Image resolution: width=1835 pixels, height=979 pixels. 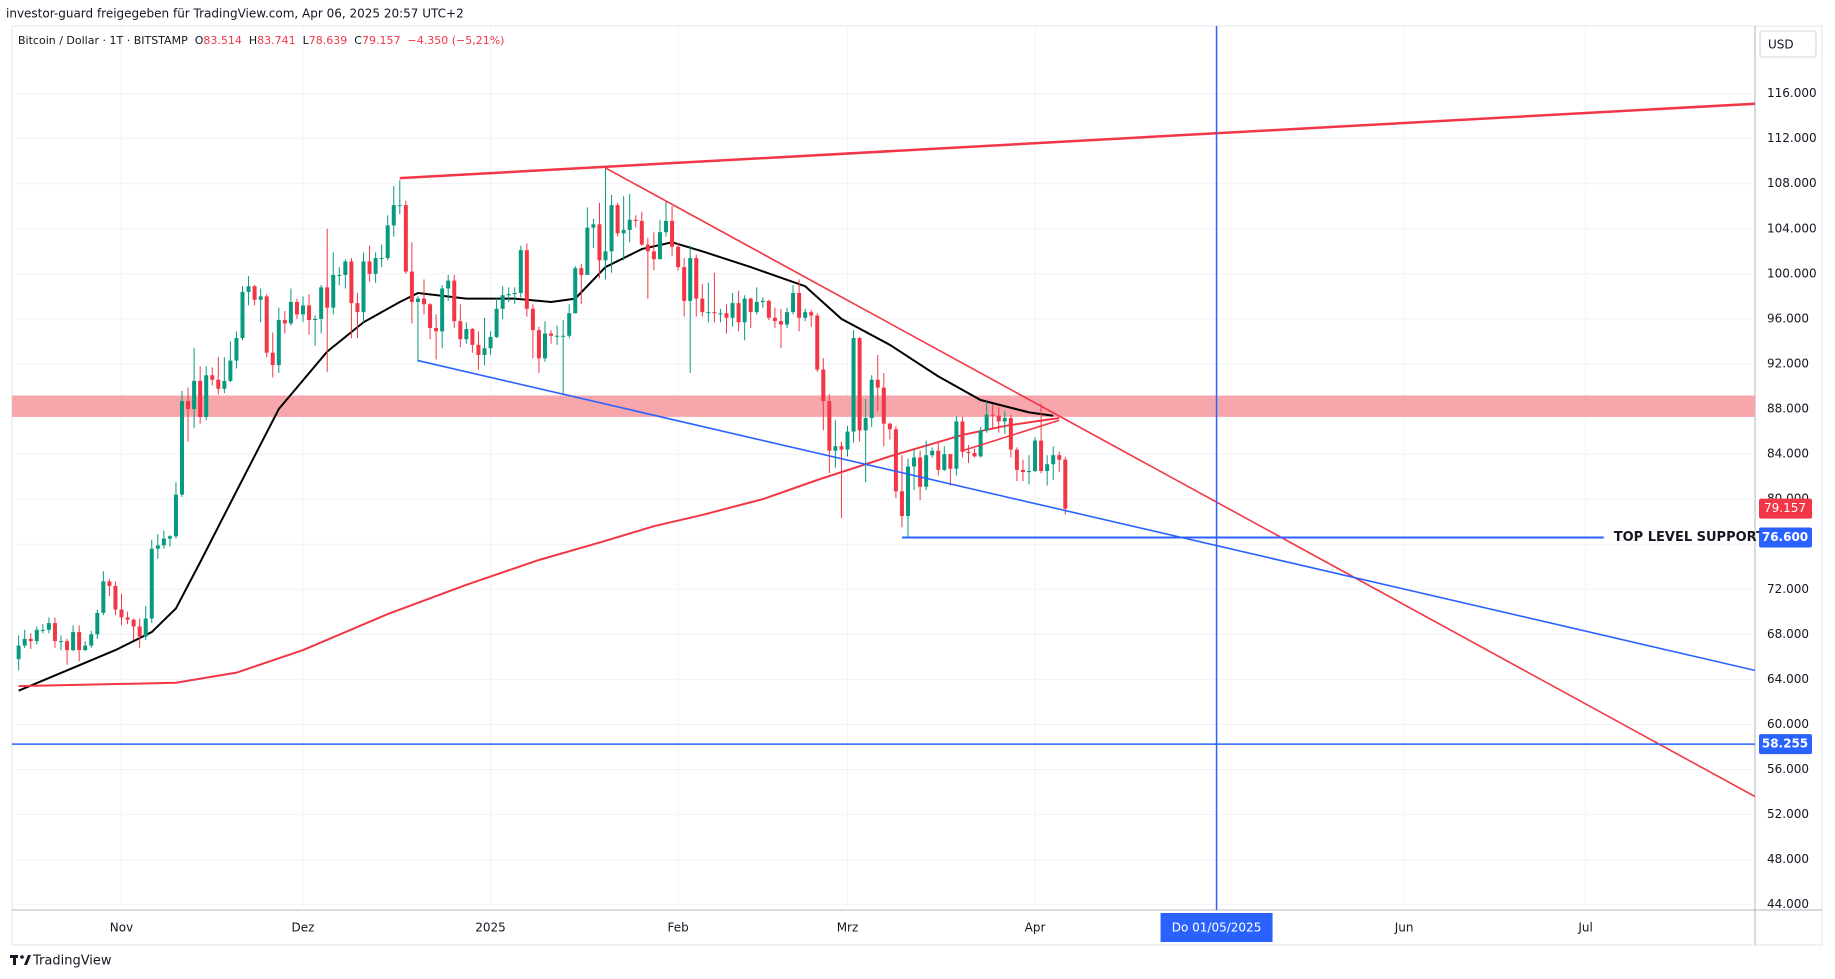 What do you see at coordinates (1788, 318) in the screenshot?
I see `y-tick-label: 96.000` at bounding box center [1788, 318].